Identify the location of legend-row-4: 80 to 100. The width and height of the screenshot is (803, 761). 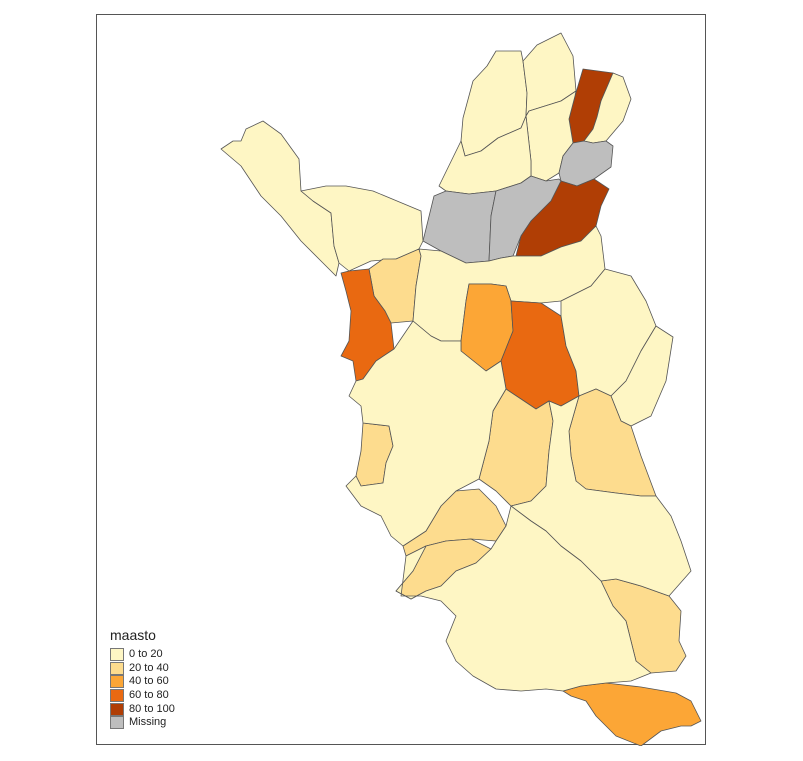
(142, 709).